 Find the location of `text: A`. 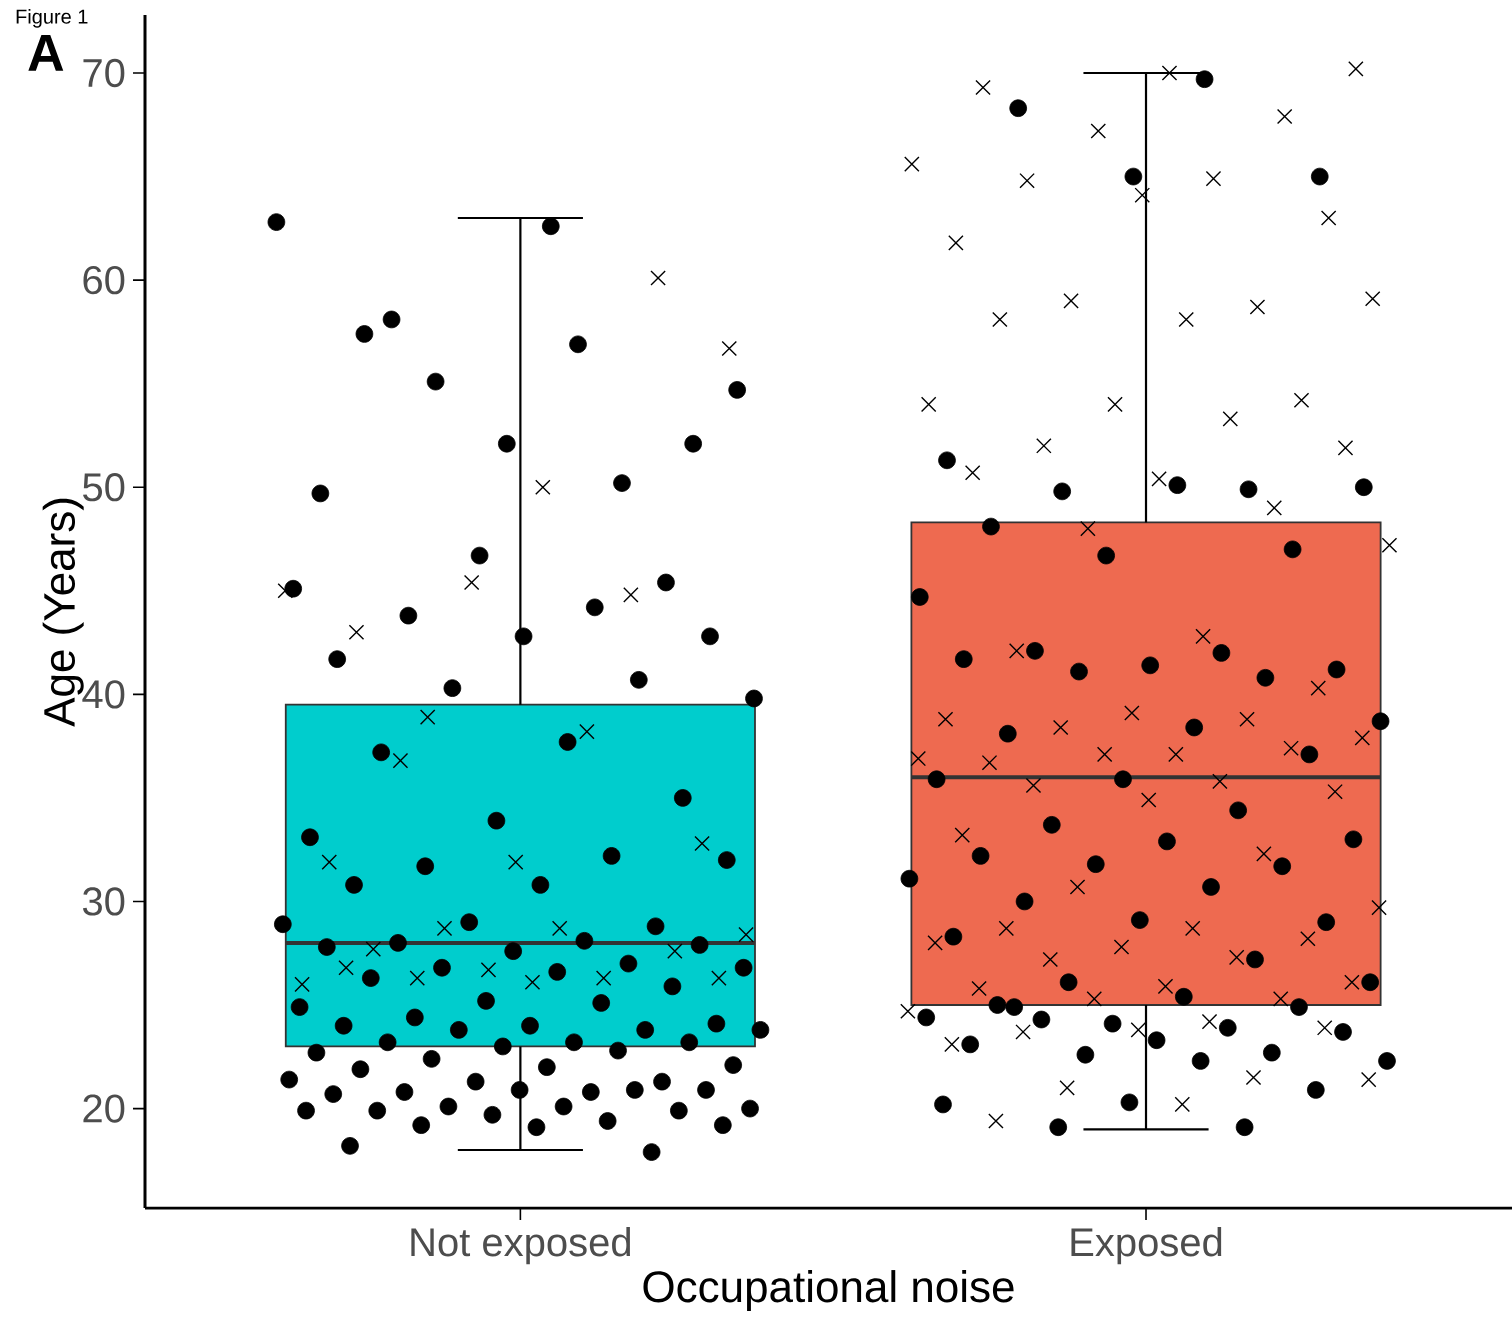

text: A is located at coordinates (46, 53).